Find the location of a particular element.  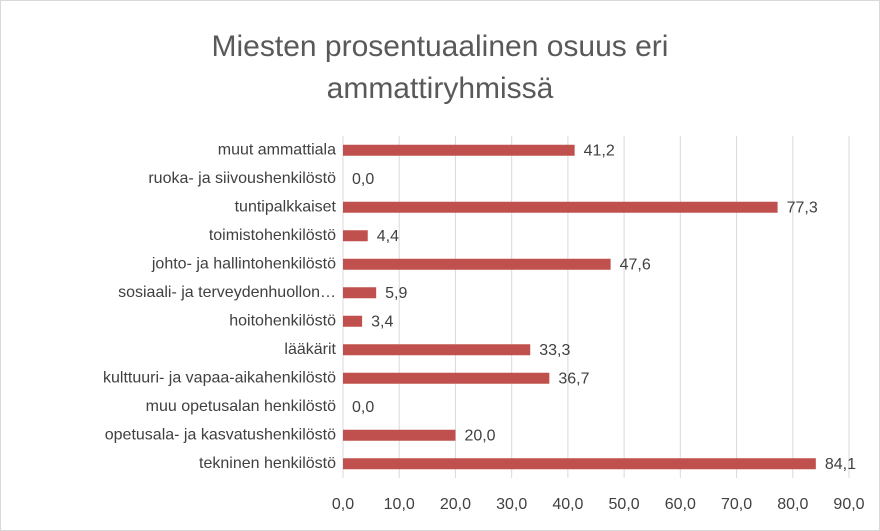

x-tick-label: 70,0 is located at coordinates (736, 504).